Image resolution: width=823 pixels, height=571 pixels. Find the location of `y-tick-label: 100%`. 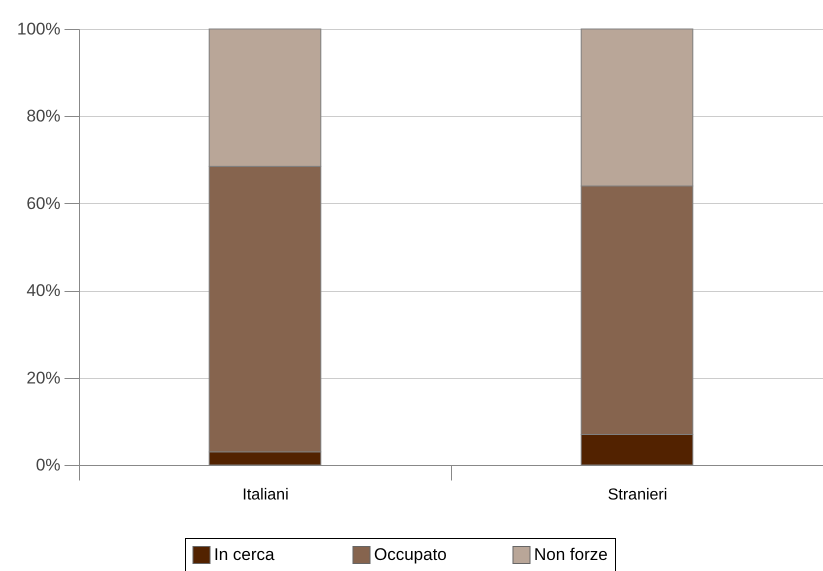

y-tick-label: 100% is located at coordinates (38, 29).